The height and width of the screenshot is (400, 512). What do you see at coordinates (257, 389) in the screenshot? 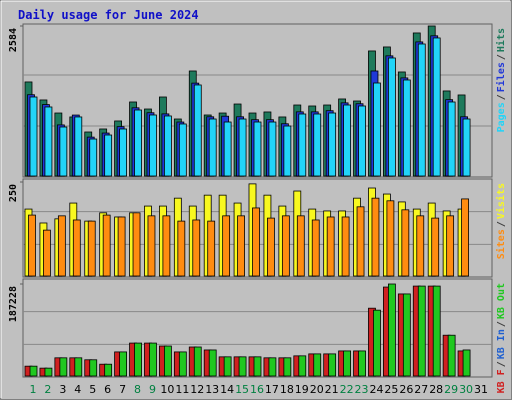
I see `x-tick-label: 16` at bounding box center [257, 389].